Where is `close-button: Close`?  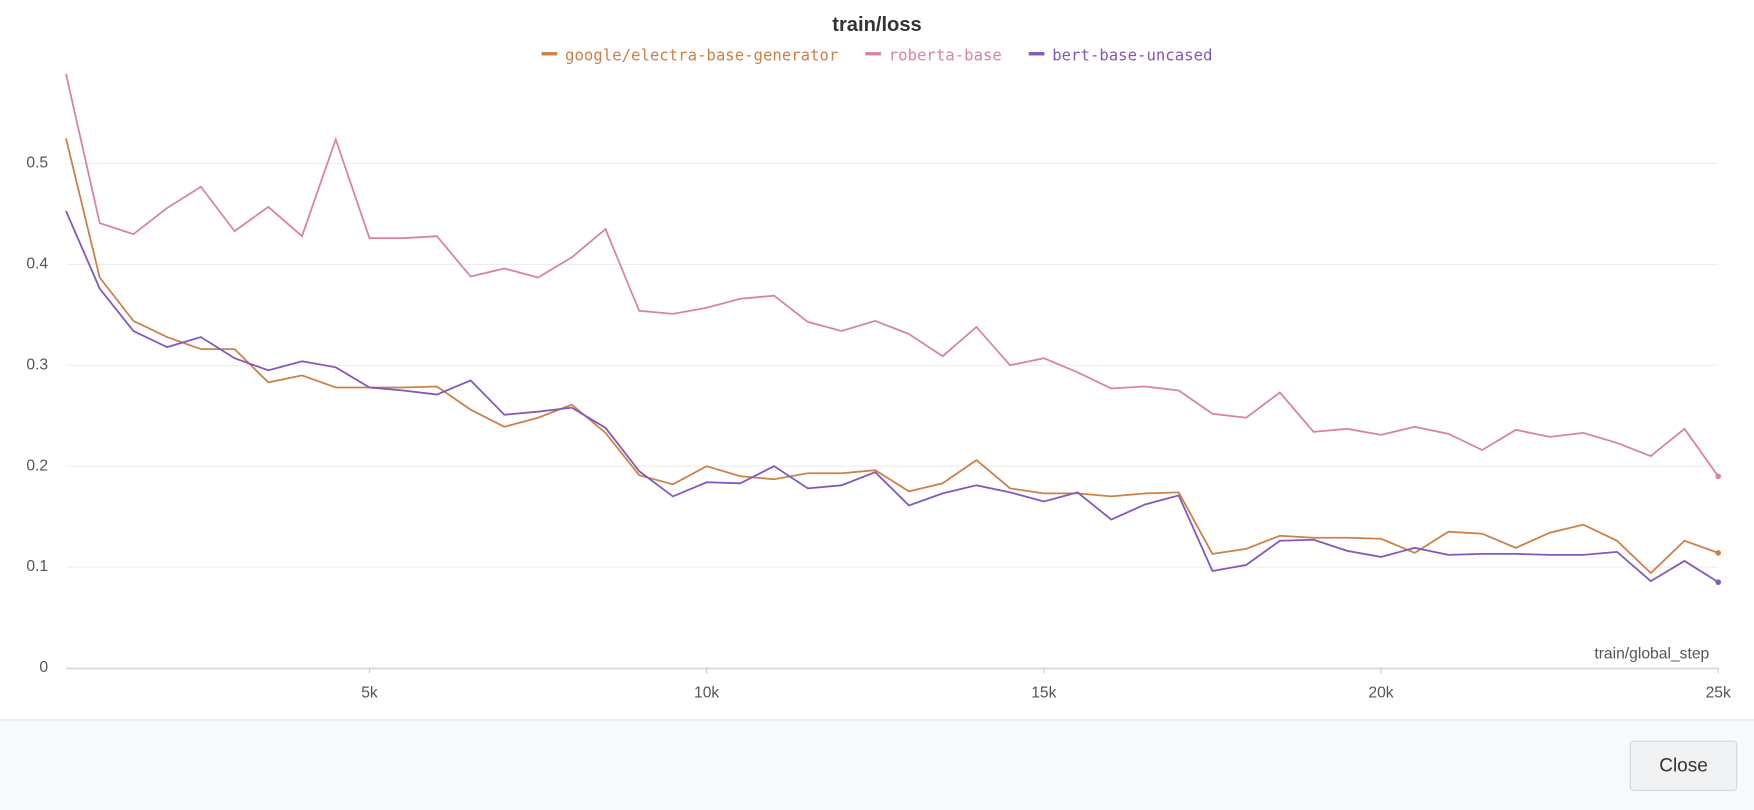
close-button: Close is located at coordinates (1683, 765).